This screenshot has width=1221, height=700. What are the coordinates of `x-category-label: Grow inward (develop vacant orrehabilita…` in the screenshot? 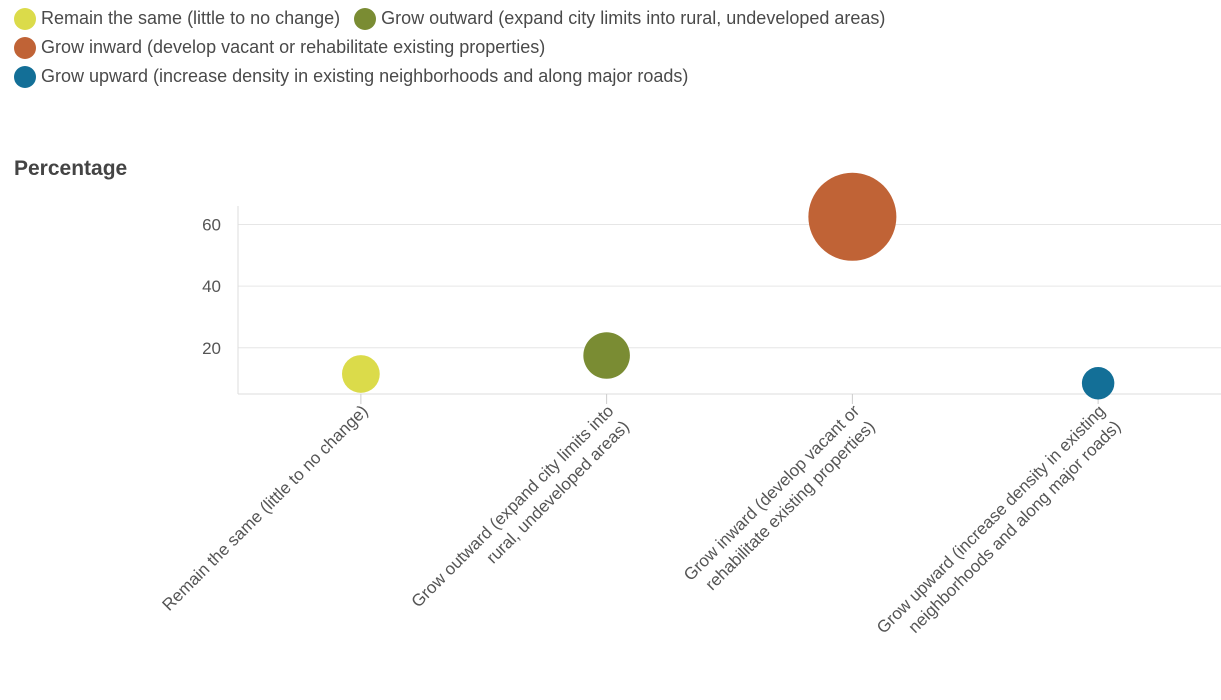 It's located at (779, 500).